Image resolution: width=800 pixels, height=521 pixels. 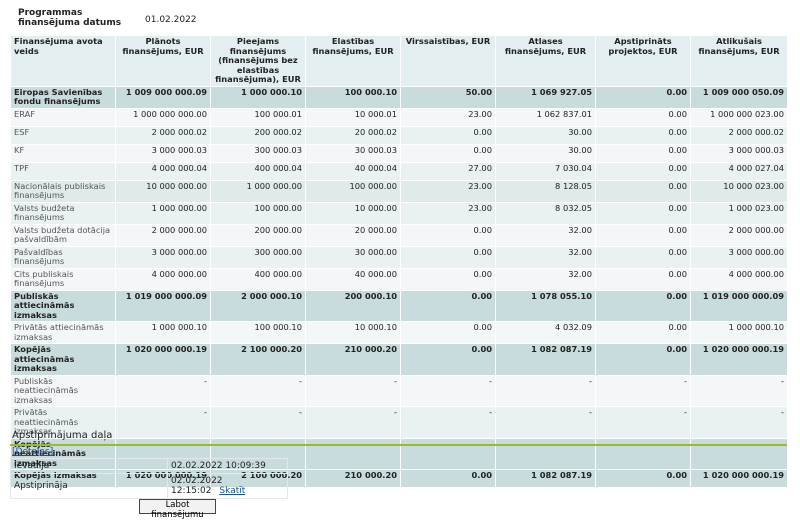 I want to click on approval-row: Apstiprināja 02.02.2022 12:15:02 Skatīt, so click(x=149, y=486).